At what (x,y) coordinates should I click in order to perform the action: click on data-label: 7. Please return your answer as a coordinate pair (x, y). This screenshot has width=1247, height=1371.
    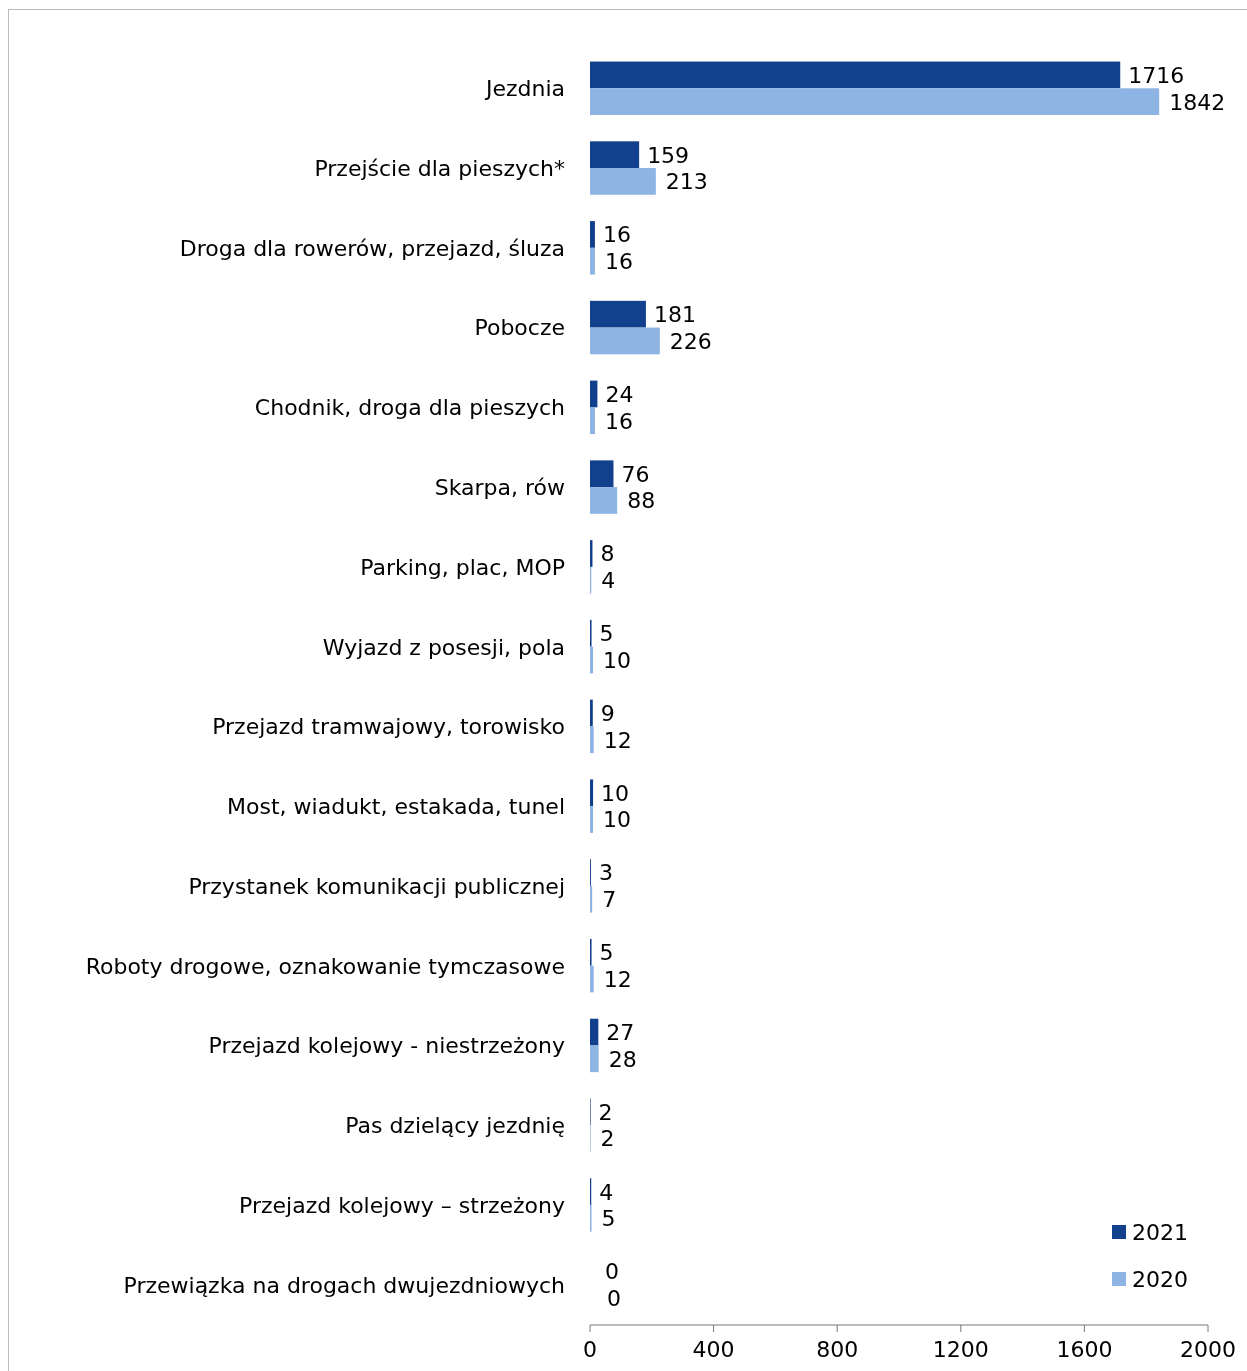
    Looking at the image, I should click on (609, 900).